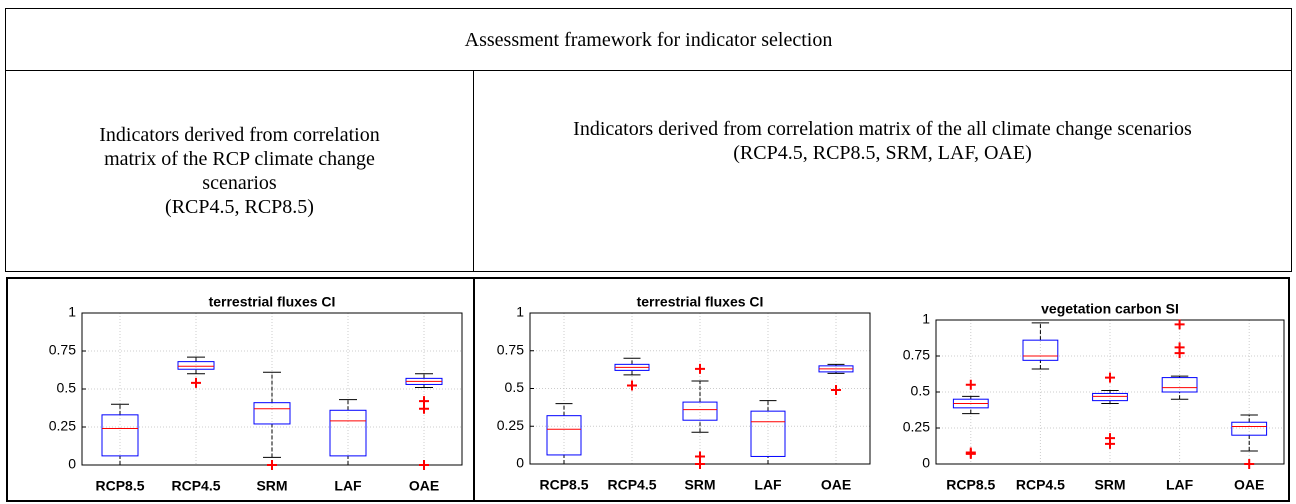 The height and width of the screenshot is (504, 1296). I want to click on plot-frame, so click(1110, 392).